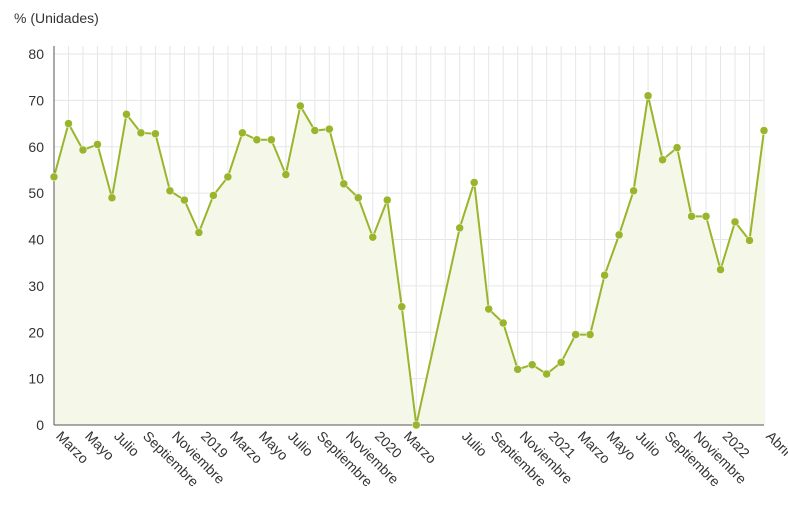 This screenshot has height=520, width=788. What do you see at coordinates (775, 443) in the screenshot?
I see `x-tick-label: Abril` at bounding box center [775, 443].